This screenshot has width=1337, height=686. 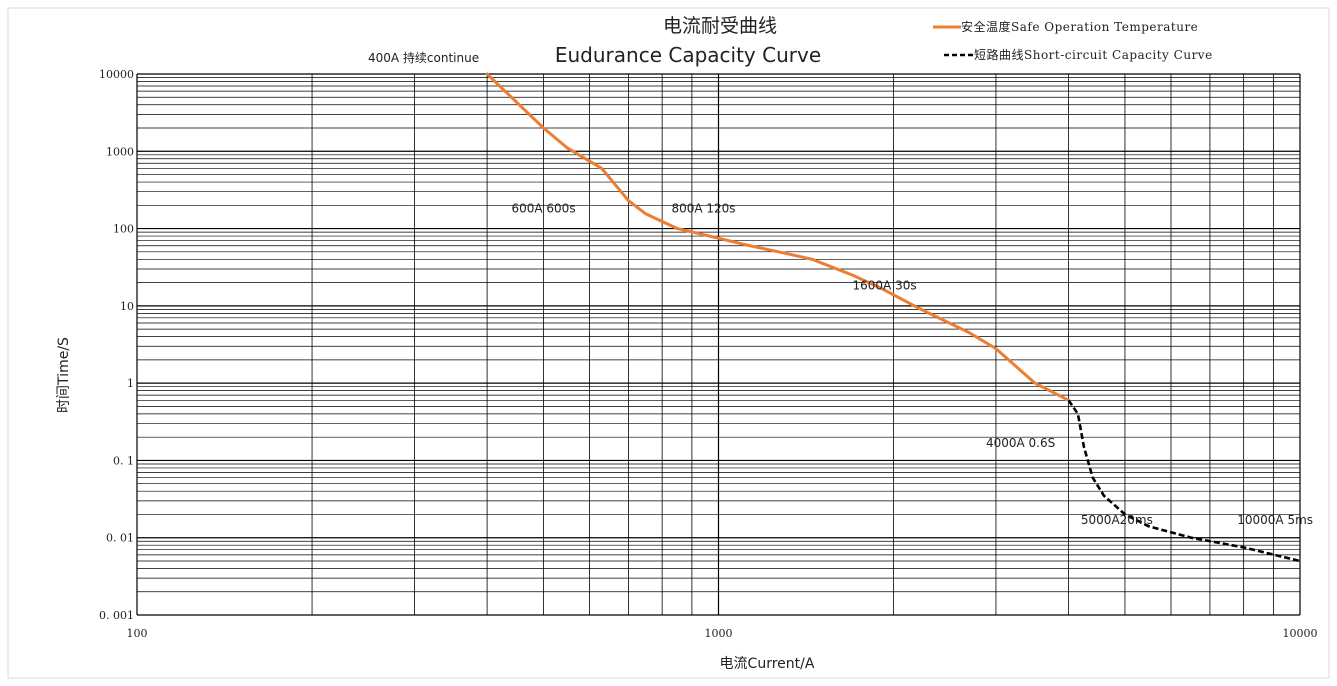 I want to click on annotation-label: 800A 120s, so click(x=703, y=208).